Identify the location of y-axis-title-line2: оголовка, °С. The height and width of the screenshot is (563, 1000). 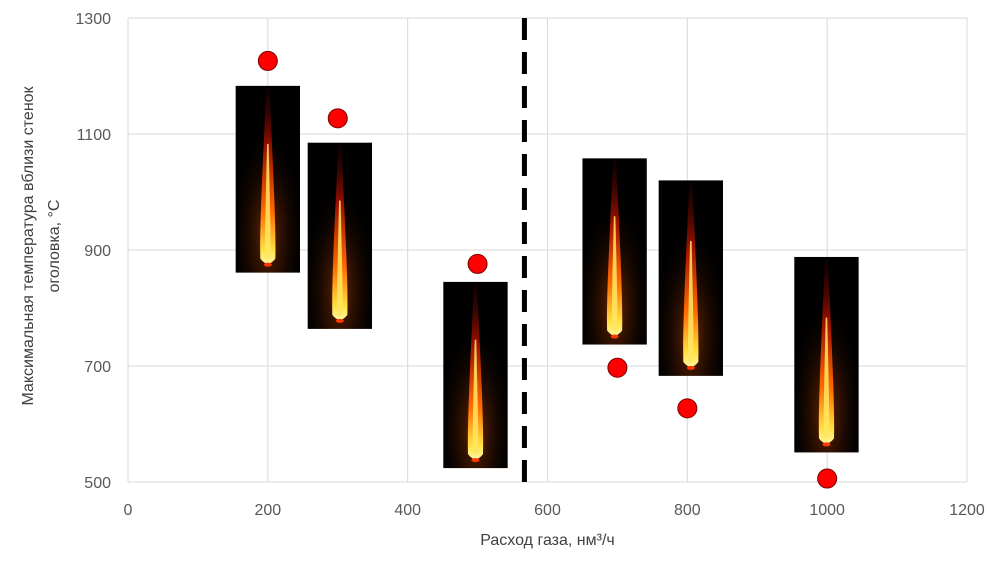
(54, 246).